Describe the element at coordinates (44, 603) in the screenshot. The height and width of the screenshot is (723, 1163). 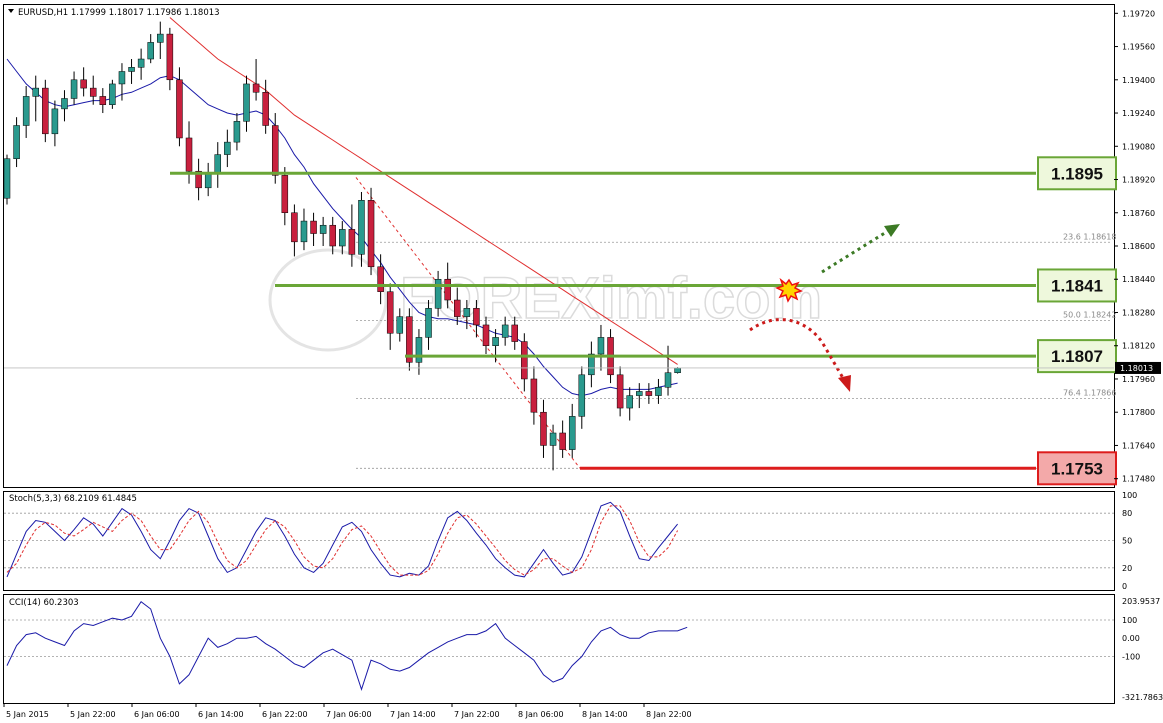
I see `cci-header: CCI(14) 60.2303` at that location.